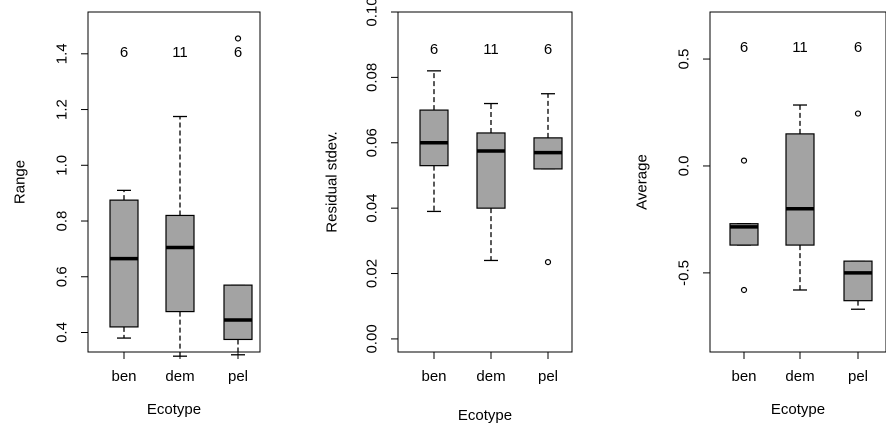 This screenshot has width=886, height=424. Describe the element at coordinates (62, 276) in the screenshot. I see `chart1-y-tick-label: 0.6` at that location.